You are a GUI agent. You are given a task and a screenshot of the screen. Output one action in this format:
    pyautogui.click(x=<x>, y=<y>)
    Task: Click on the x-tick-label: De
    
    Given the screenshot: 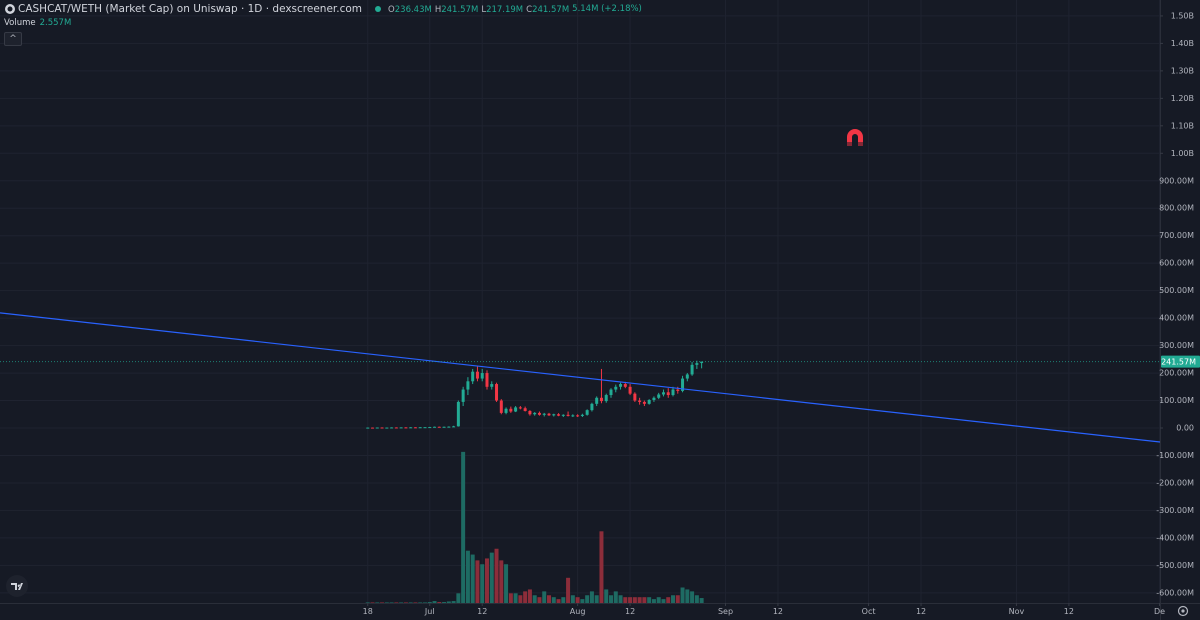 What is the action you would take?
    pyautogui.click(x=1159, y=611)
    